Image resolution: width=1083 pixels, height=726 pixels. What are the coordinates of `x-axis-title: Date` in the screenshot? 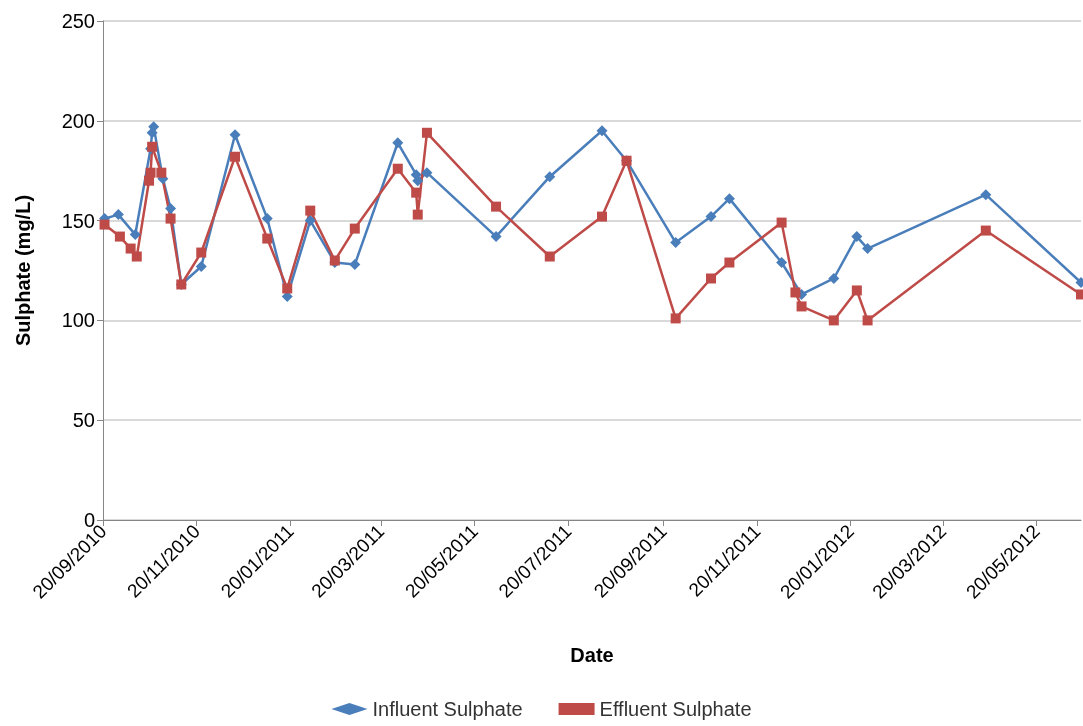 It's located at (592, 655).